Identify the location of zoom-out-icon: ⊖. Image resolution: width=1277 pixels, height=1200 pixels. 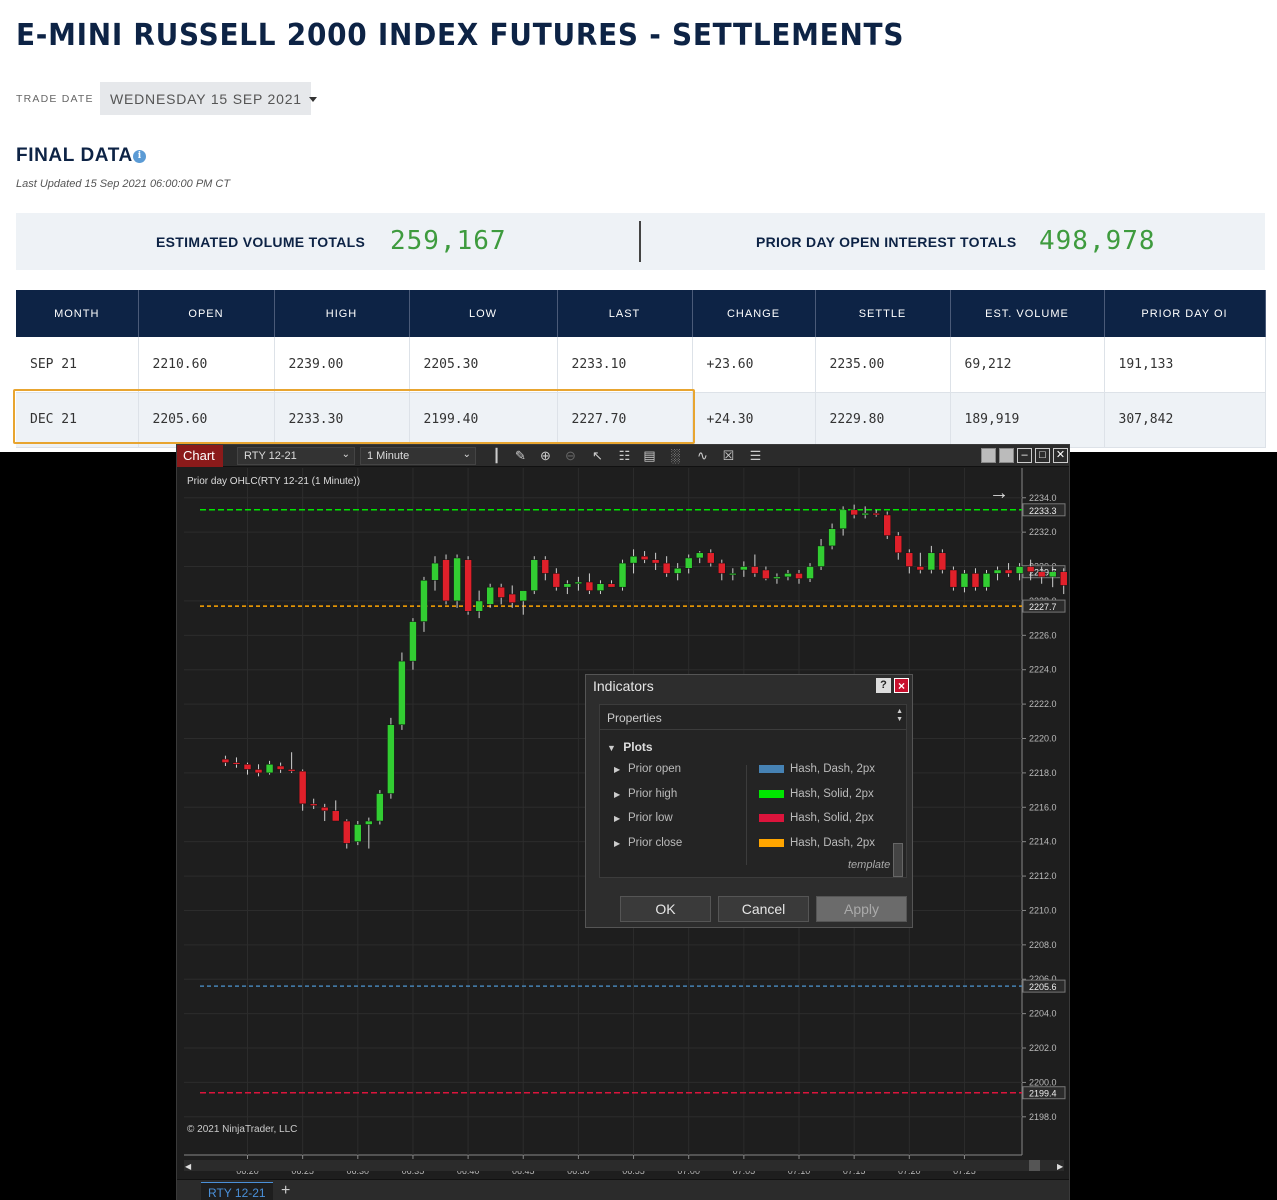
(570, 455).